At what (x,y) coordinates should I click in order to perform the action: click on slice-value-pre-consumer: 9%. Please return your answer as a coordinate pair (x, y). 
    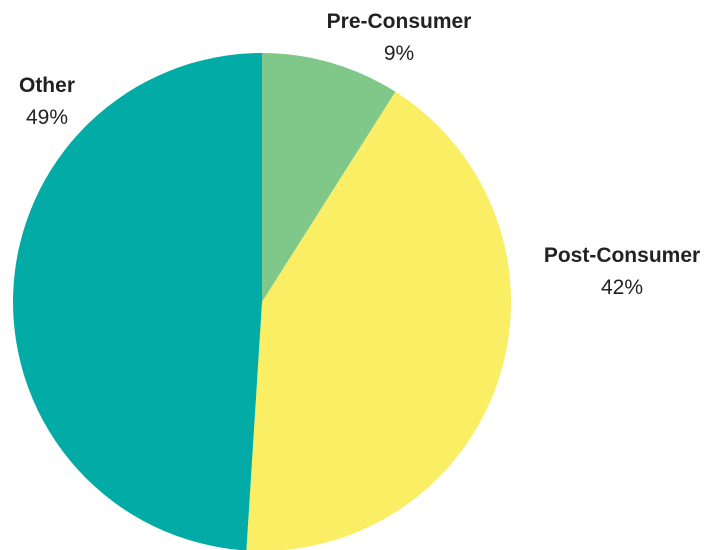
    Looking at the image, I should click on (399, 53).